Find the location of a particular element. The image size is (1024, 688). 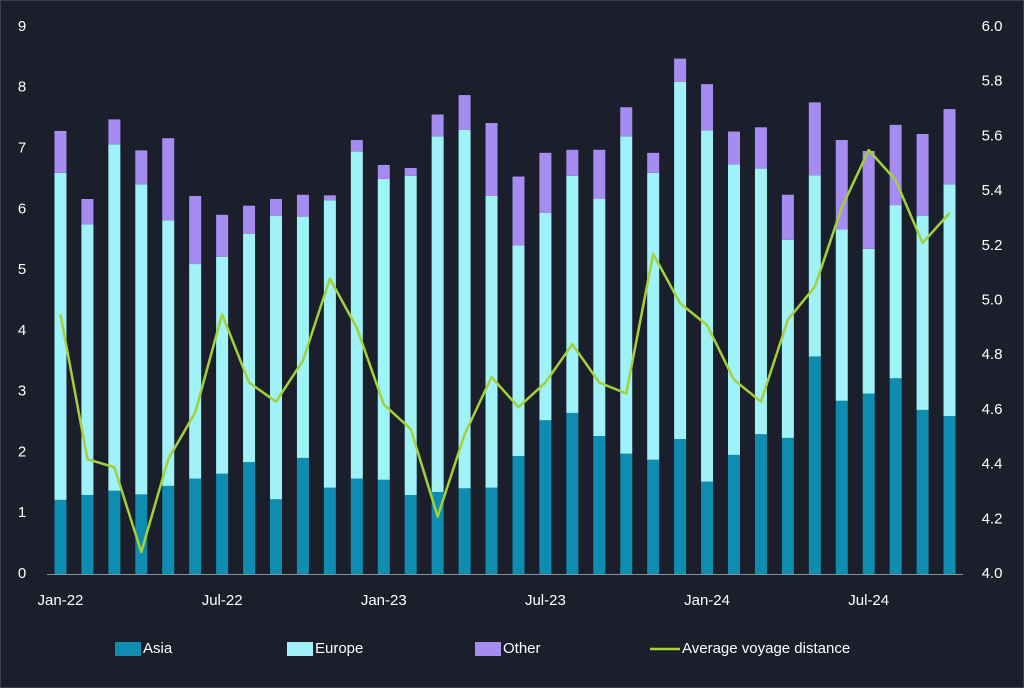

x-tick-label: Jul-24 is located at coordinates (868, 600).